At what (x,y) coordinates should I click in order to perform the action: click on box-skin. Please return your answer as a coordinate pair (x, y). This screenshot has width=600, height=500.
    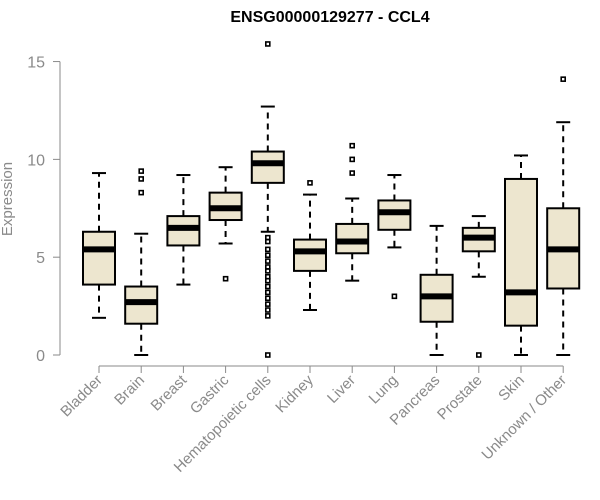
    Looking at the image, I should click on (521, 255).